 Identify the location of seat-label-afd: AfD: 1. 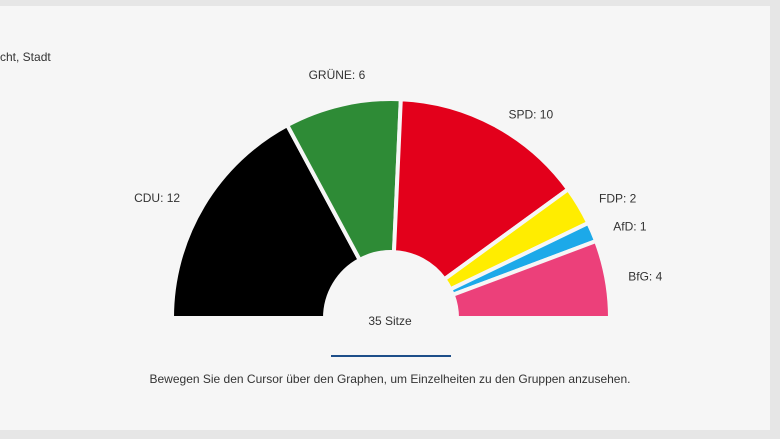
(630, 226).